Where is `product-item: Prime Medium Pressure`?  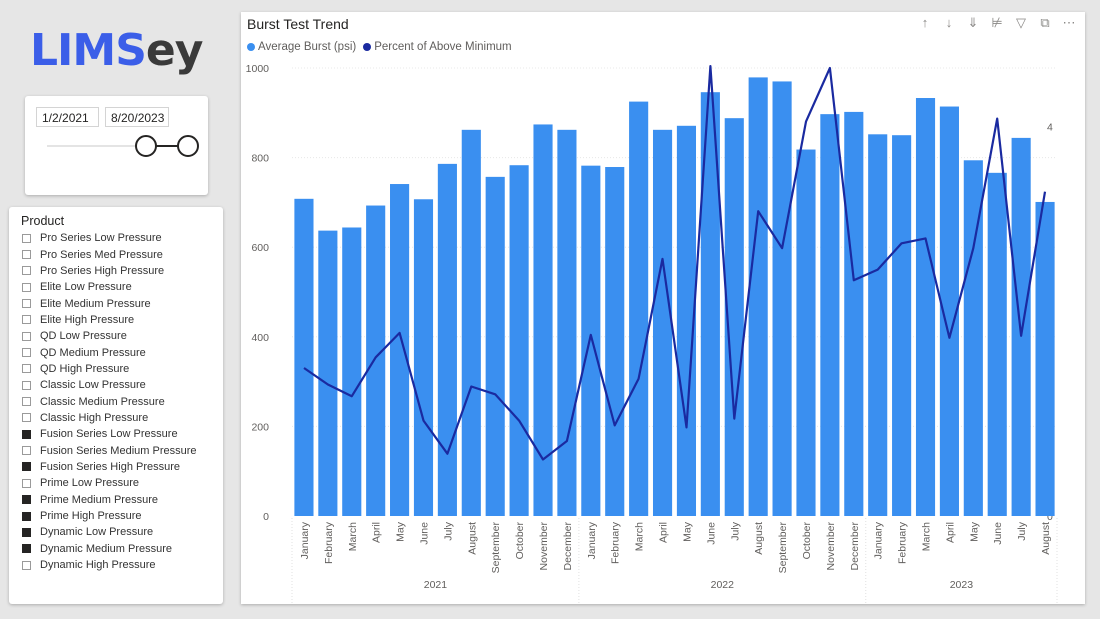
product-item: Prime Medium Pressure is located at coordinates (109, 500).